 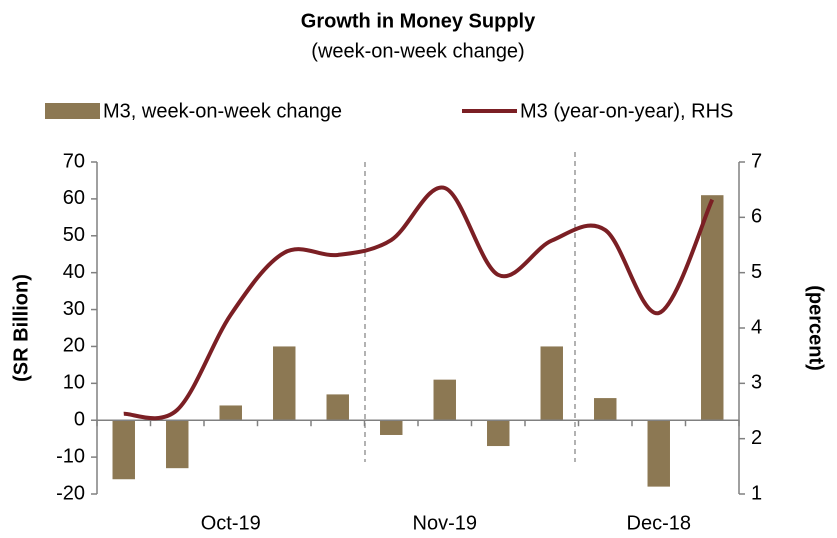 What do you see at coordinates (756, 383) in the screenshot?
I see `y2-tick-label: 3` at bounding box center [756, 383].